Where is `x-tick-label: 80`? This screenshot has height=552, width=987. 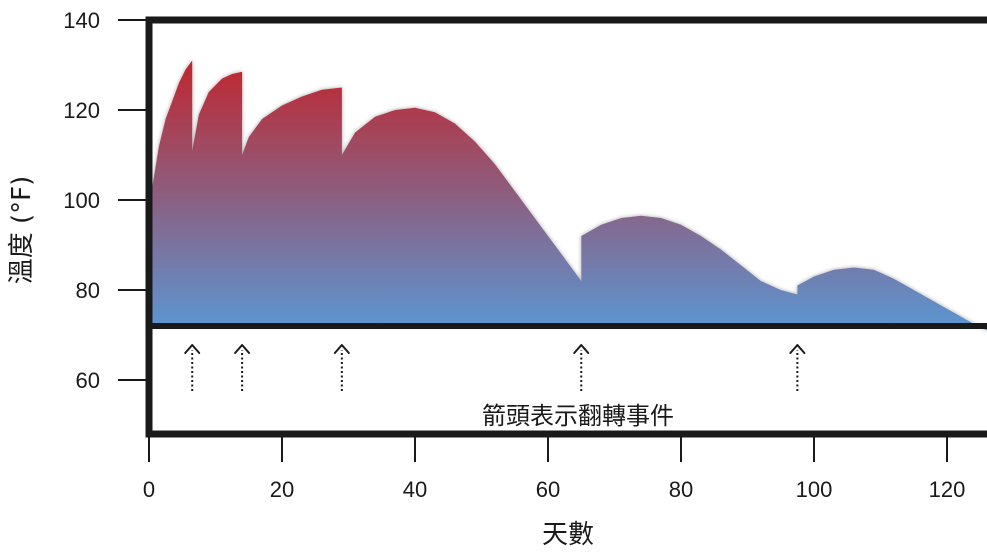
x-tick-label: 80 is located at coordinates (681, 489).